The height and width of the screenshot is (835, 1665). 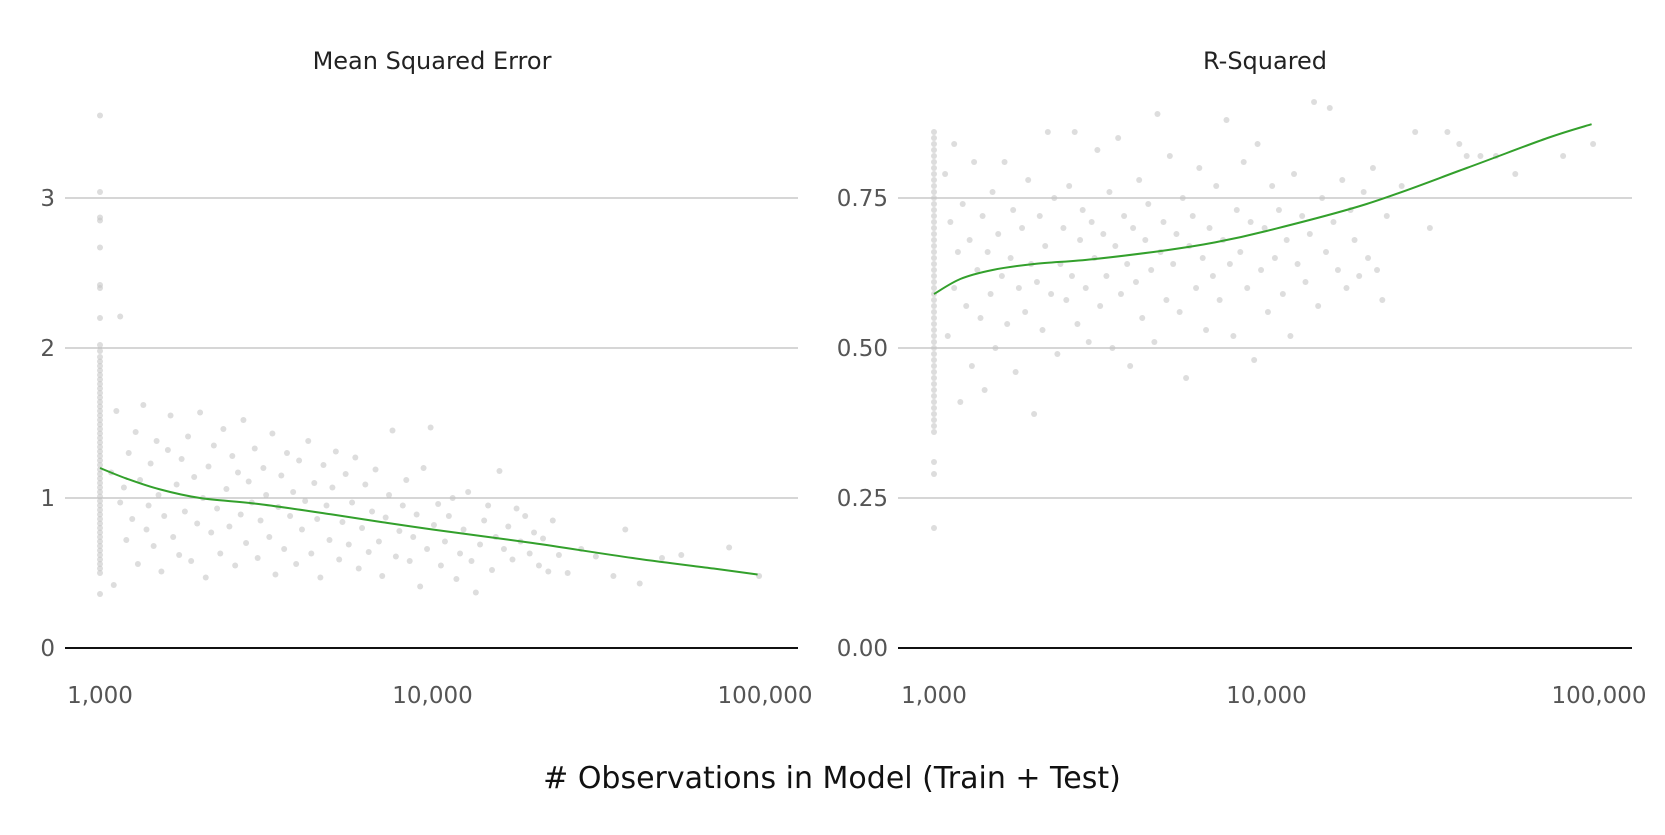 What do you see at coordinates (862, 499) in the screenshot?
I see `r-squared-y-tick-label: 0.25` at bounding box center [862, 499].